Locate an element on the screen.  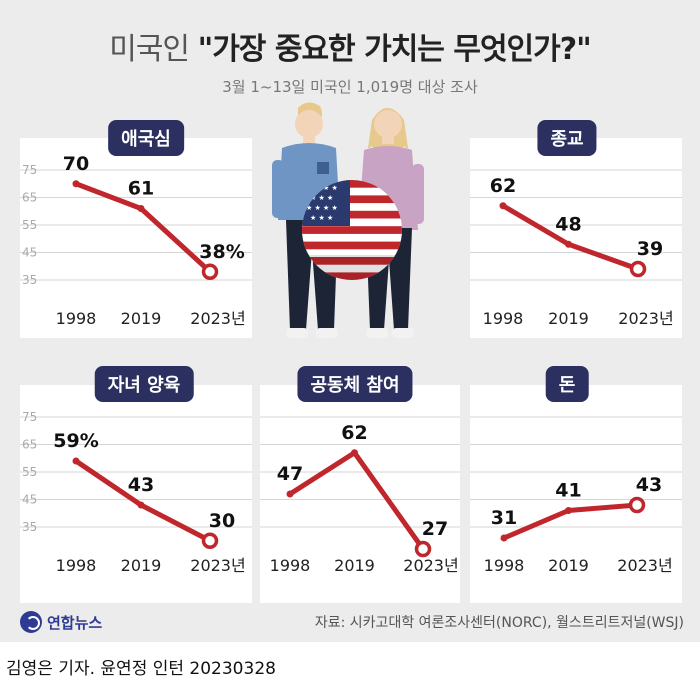
value-label: 39 is located at coordinates (650, 249).